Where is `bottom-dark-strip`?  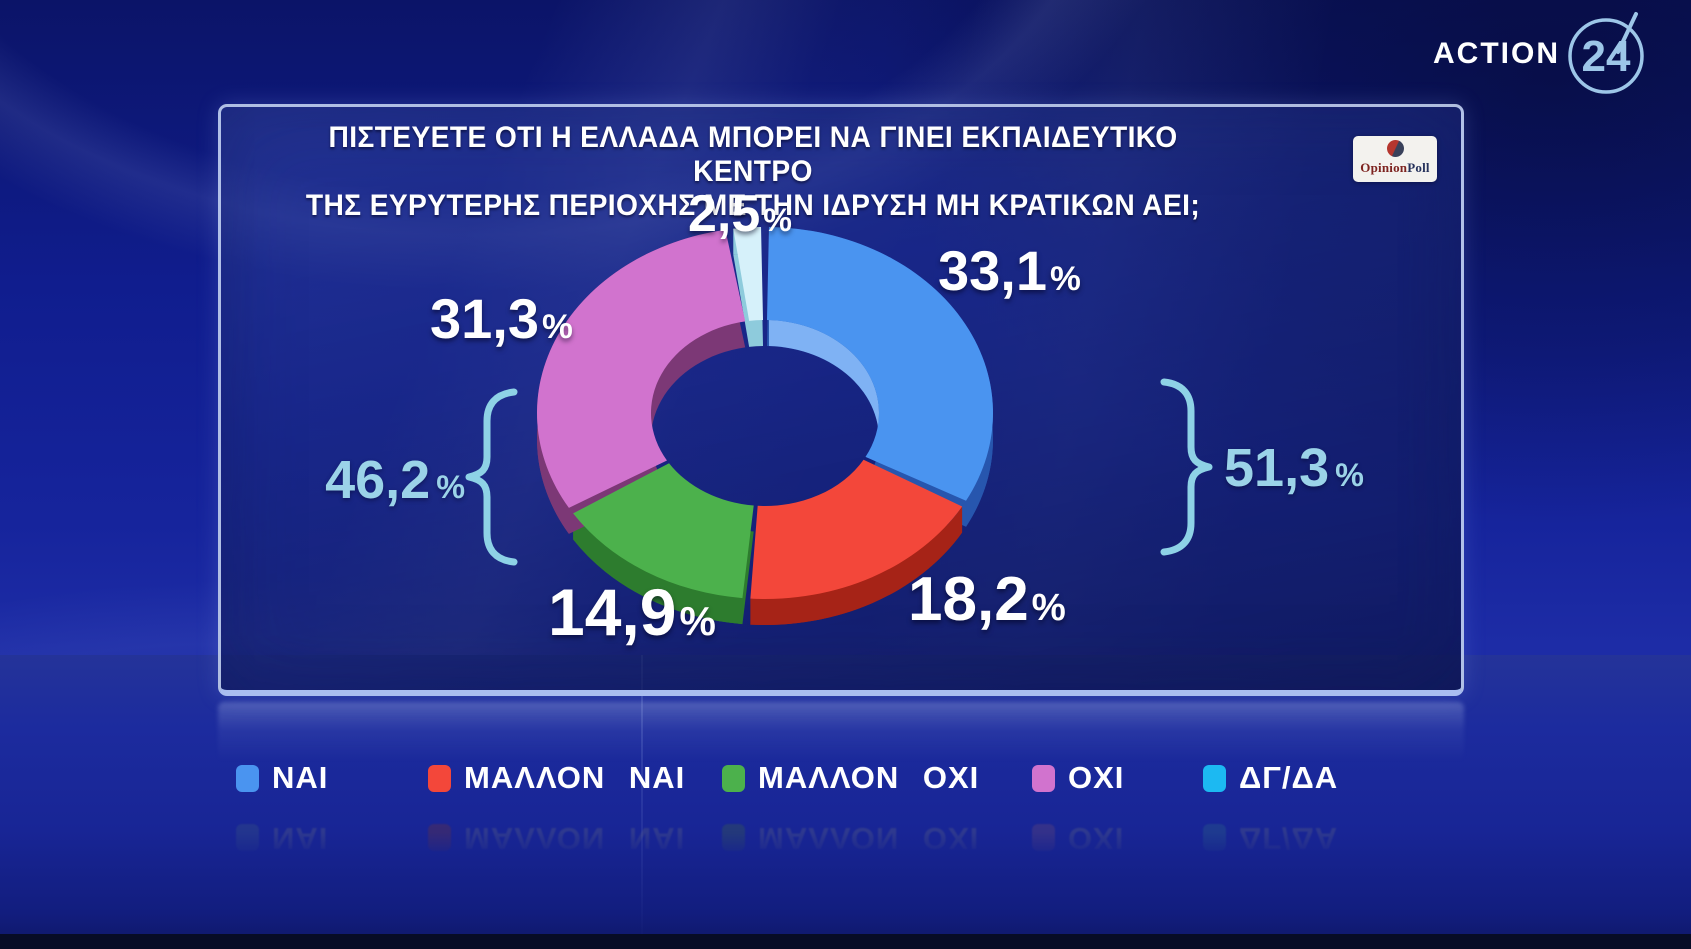
bottom-dark-strip is located at coordinates (845, 941).